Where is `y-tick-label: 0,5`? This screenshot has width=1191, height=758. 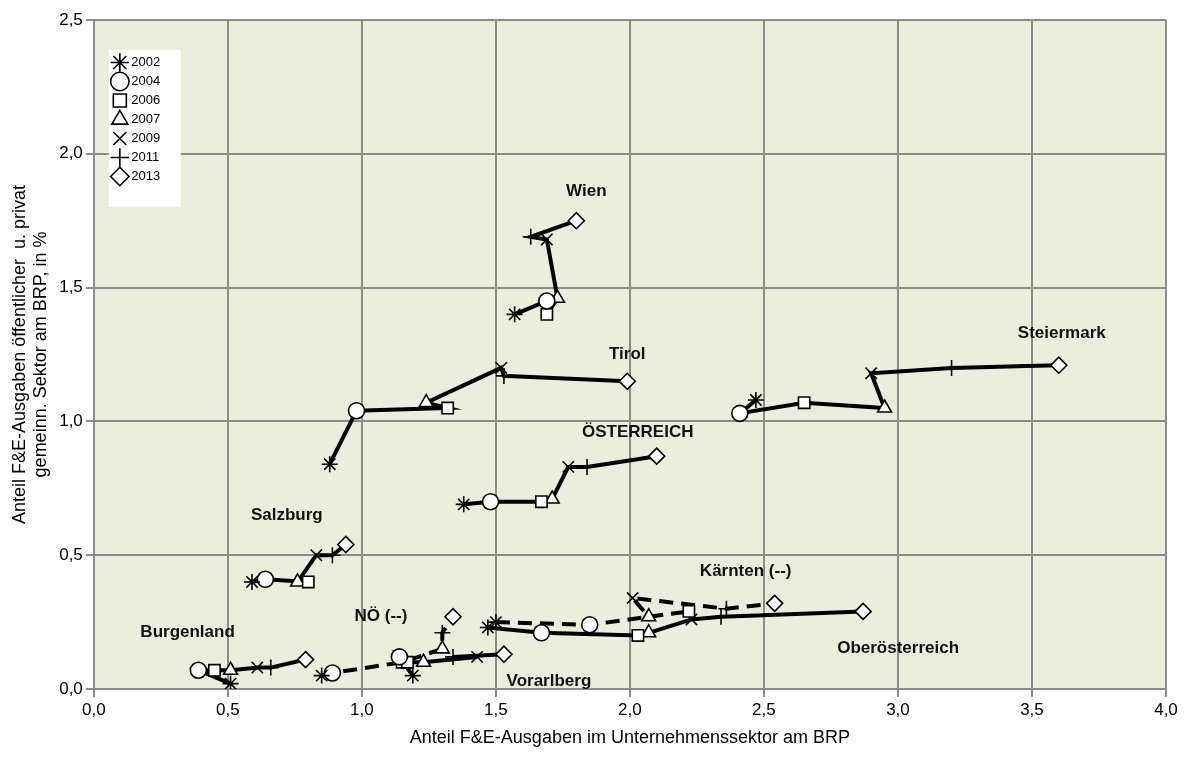 y-tick-label: 0,5 is located at coordinates (71, 554).